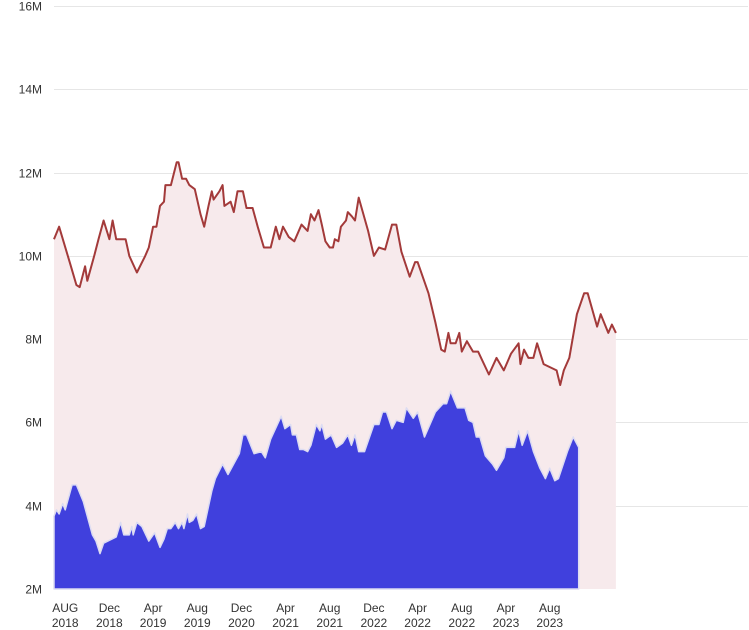 This screenshot has height=630, width=749. What do you see at coordinates (241, 623) in the screenshot?
I see `x-tick-year-label: 2020` at bounding box center [241, 623].